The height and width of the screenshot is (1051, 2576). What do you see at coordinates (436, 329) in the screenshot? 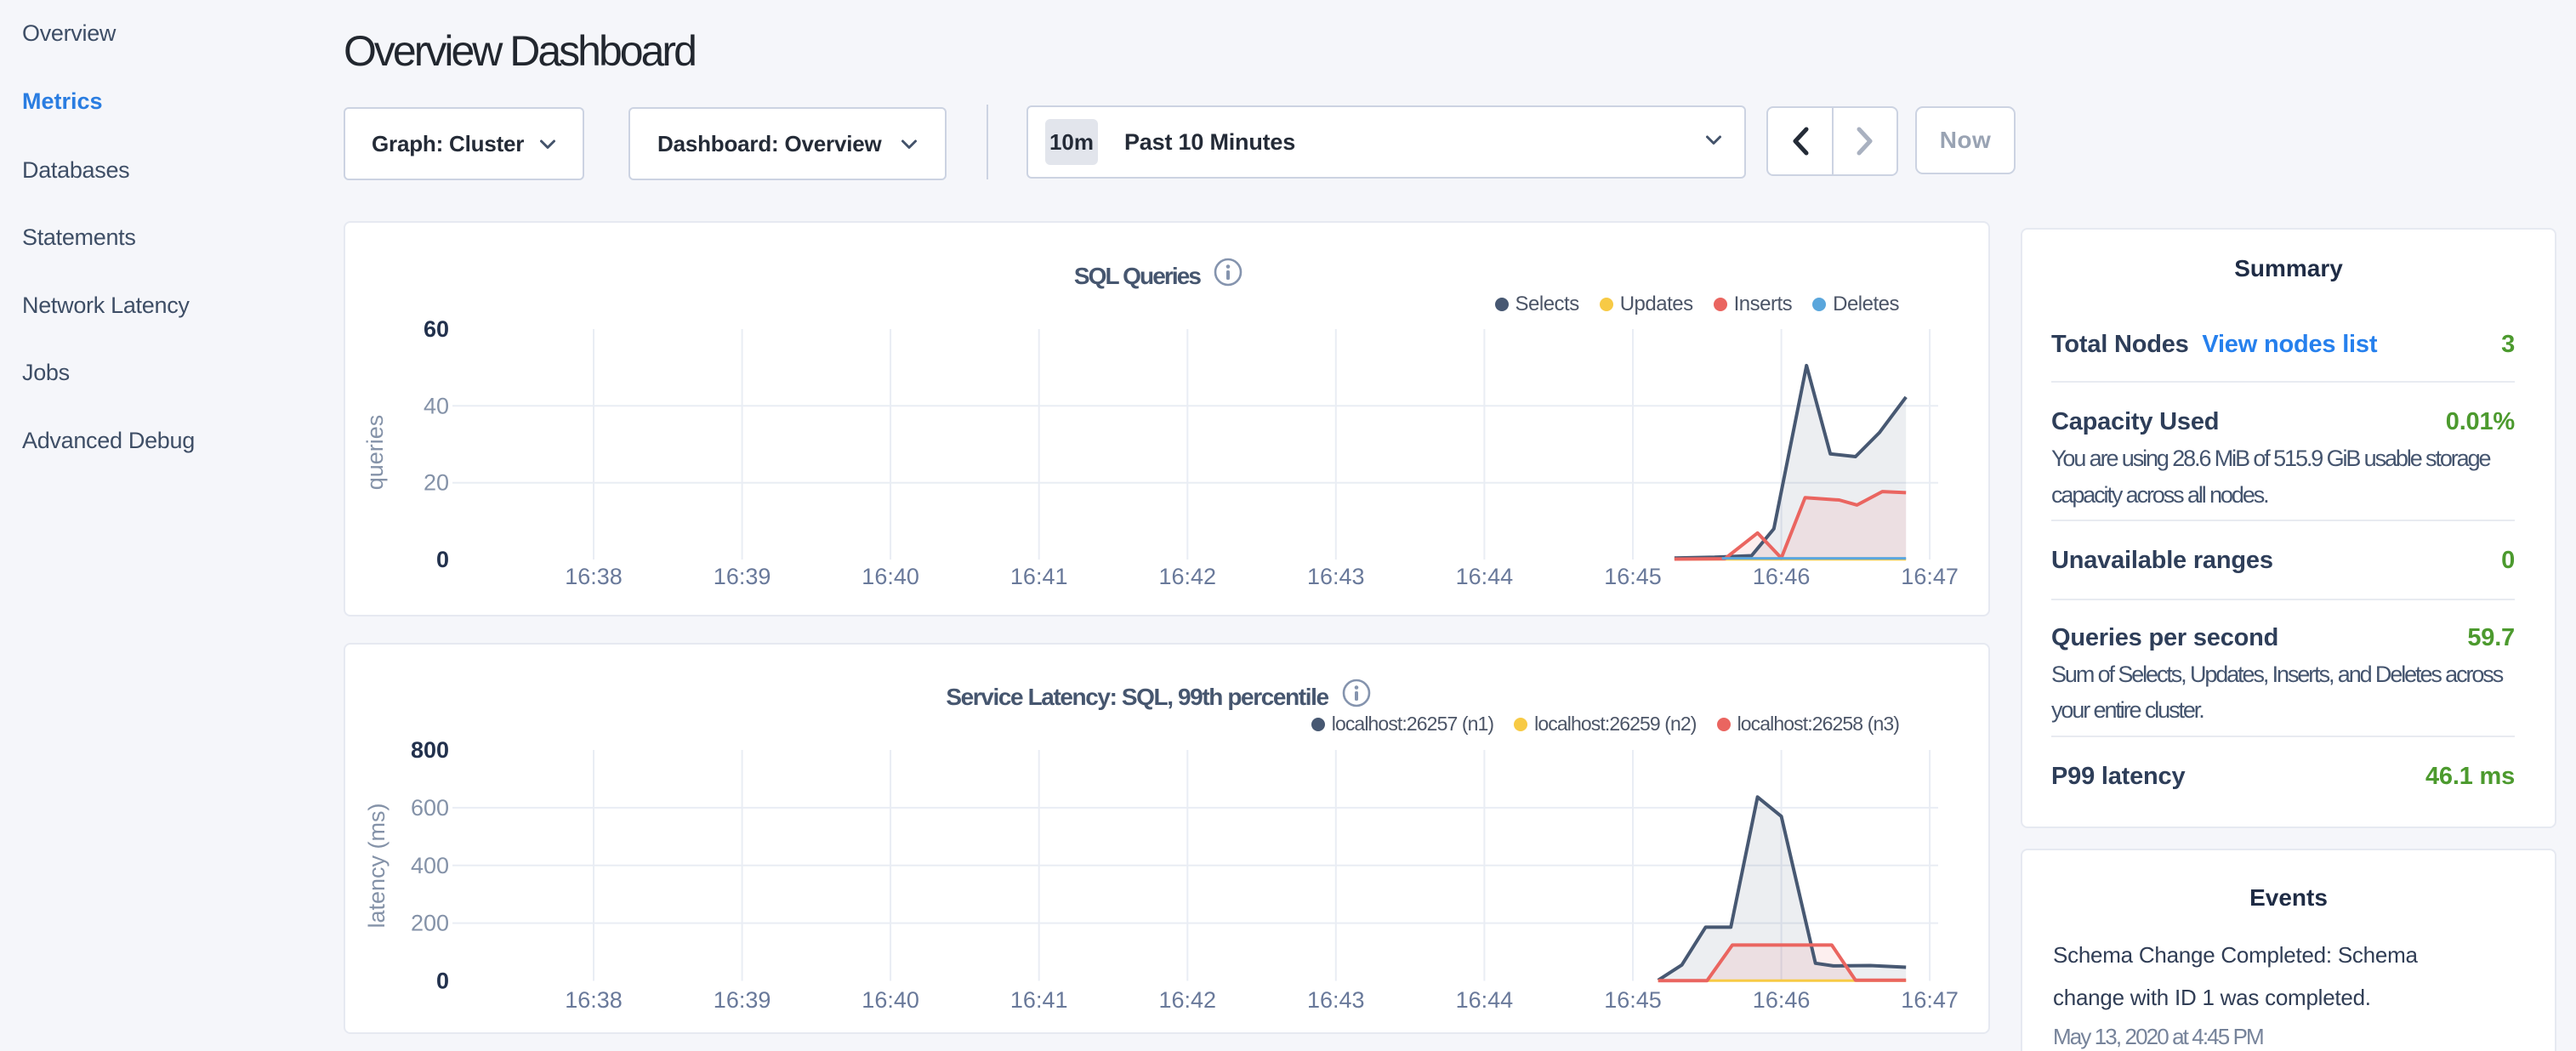
I see `svg-text: 60` at bounding box center [436, 329].